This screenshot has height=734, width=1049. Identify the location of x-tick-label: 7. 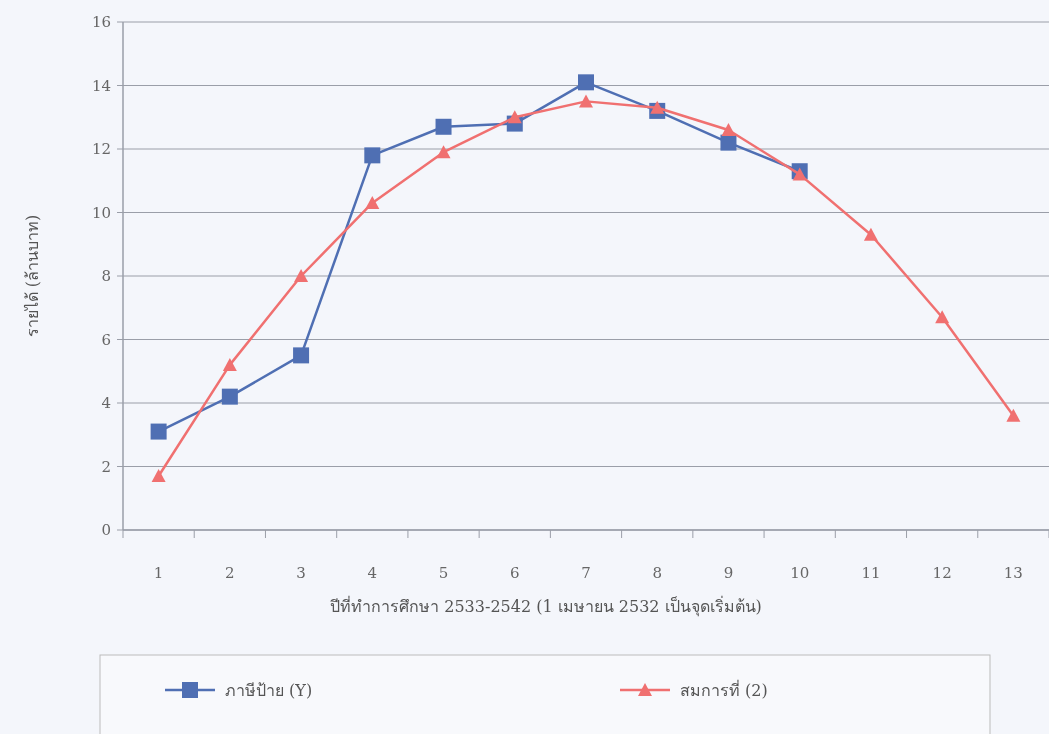
(586, 573).